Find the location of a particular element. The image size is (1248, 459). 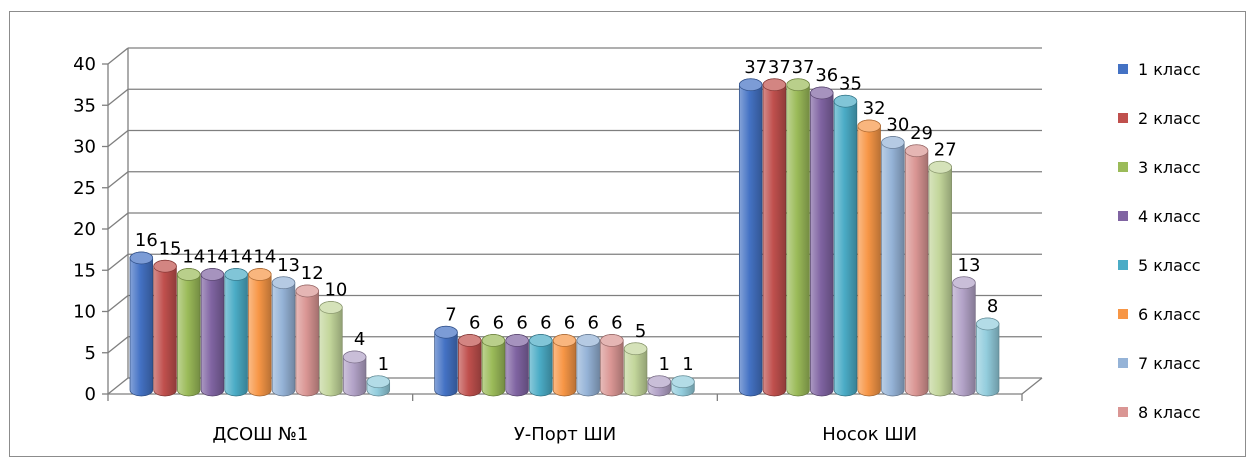

legend-label: 4 класс is located at coordinates (1169, 216).